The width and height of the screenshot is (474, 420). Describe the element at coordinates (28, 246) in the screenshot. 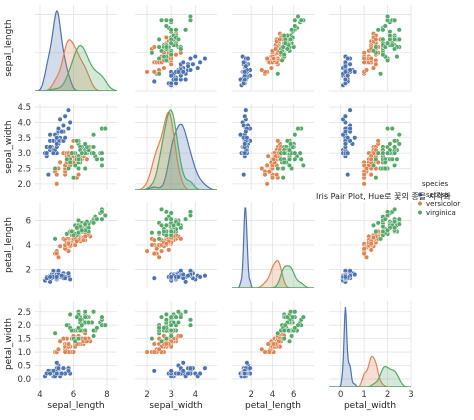

I see `y-tick-label: 4` at that location.